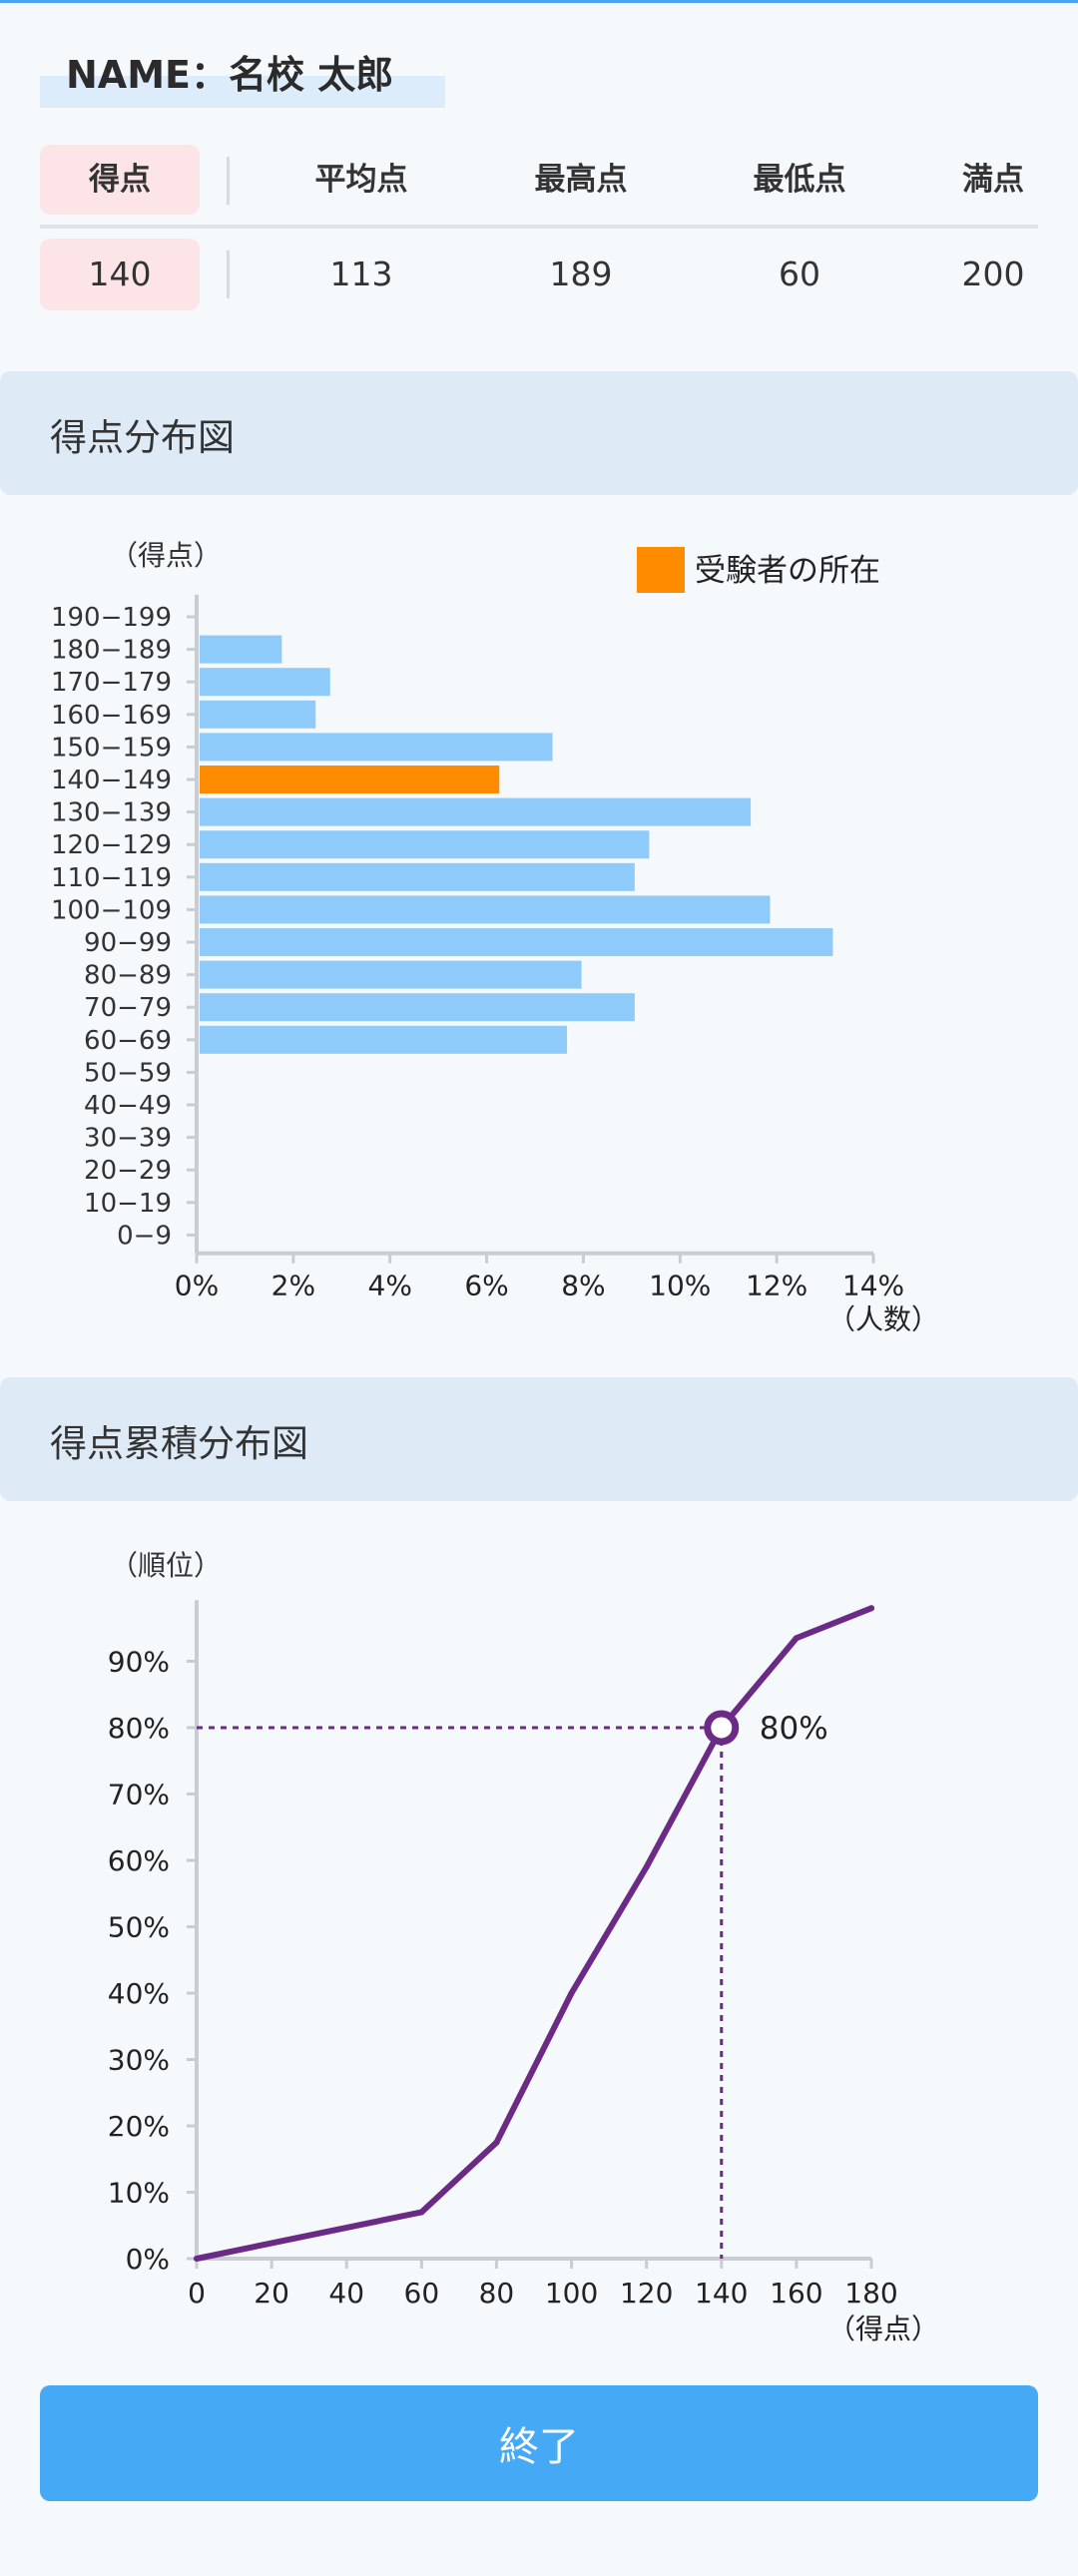 This screenshot has height=2576, width=1078. Describe the element at coordinates (796, 2294) in the screenshot. I see `x-tick-label: 160` at that location.